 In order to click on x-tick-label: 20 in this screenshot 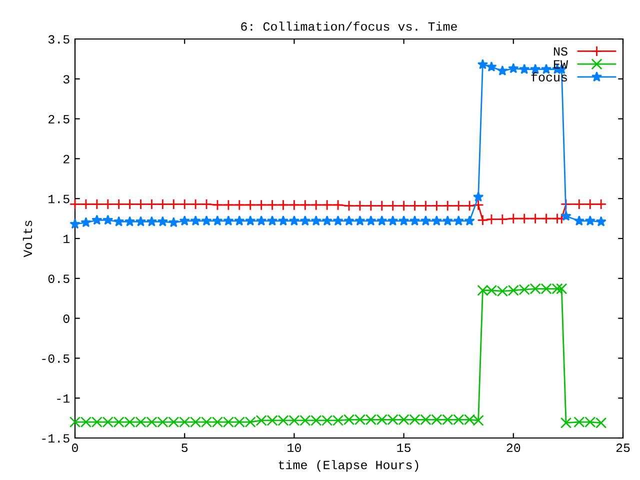, I will do `click(513, 448)`.